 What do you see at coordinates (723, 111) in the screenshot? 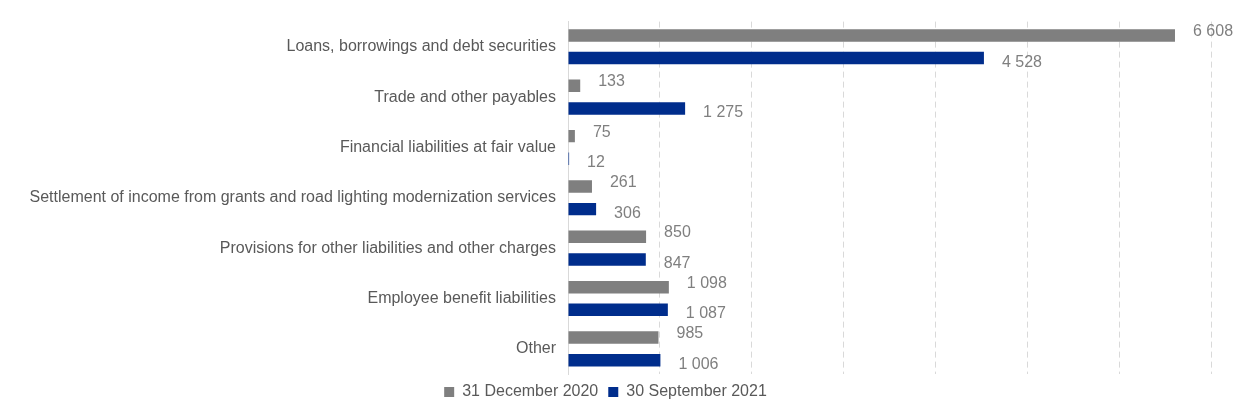
I see `data-label: 1 275` at bounding box center [723, 111].